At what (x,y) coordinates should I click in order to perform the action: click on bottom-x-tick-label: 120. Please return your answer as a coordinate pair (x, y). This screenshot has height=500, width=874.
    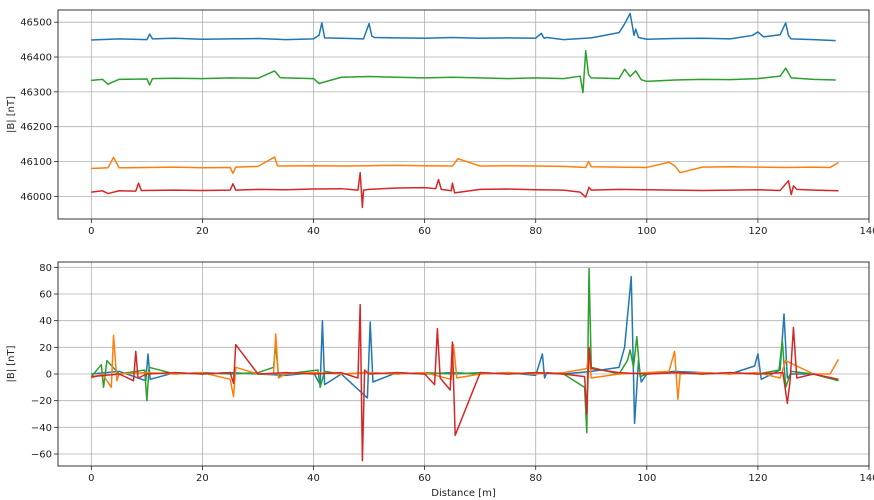
    Looking at the image, I should click on (757, 478).